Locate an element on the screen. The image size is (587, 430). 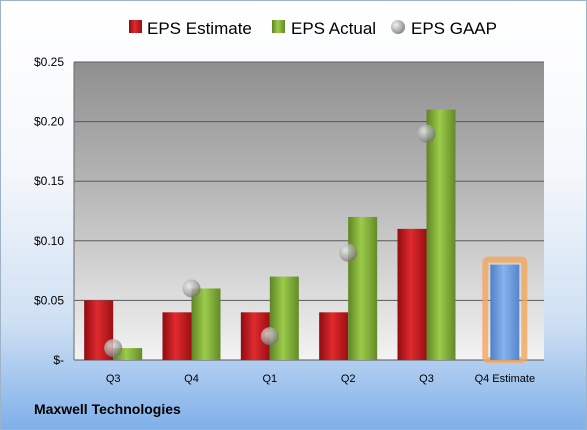
x-tick-label: Q4 Estimate is located at coordinates (505, 379).